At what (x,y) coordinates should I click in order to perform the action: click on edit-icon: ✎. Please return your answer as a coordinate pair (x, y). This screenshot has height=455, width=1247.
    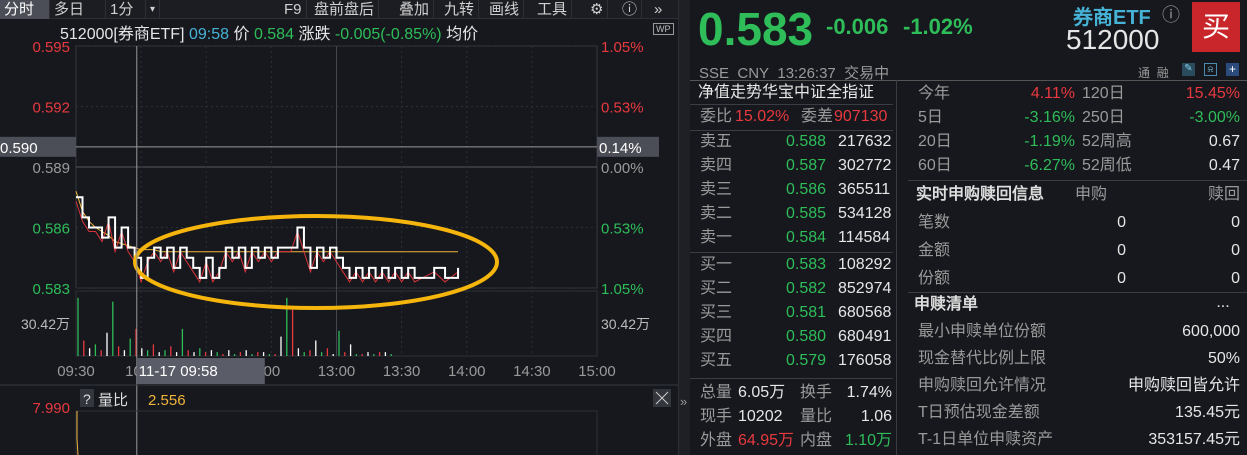
    Looking at the image, I should click on (1188, 69).